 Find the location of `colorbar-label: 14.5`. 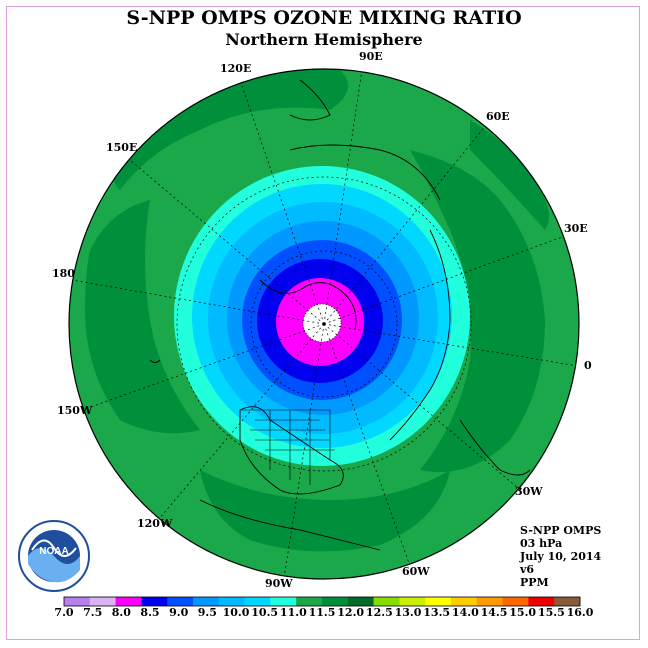

colorbar-label: 14.5 is located at coordinates (494, 612).